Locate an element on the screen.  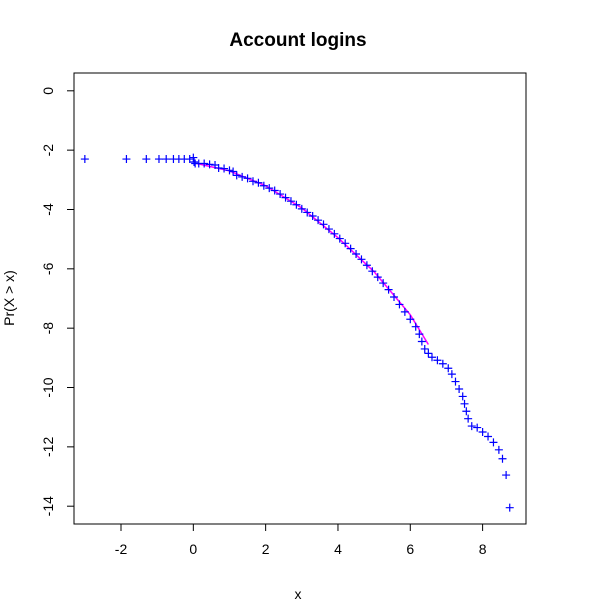
x-tick-label: 0 is located at coordinates (193, 549).